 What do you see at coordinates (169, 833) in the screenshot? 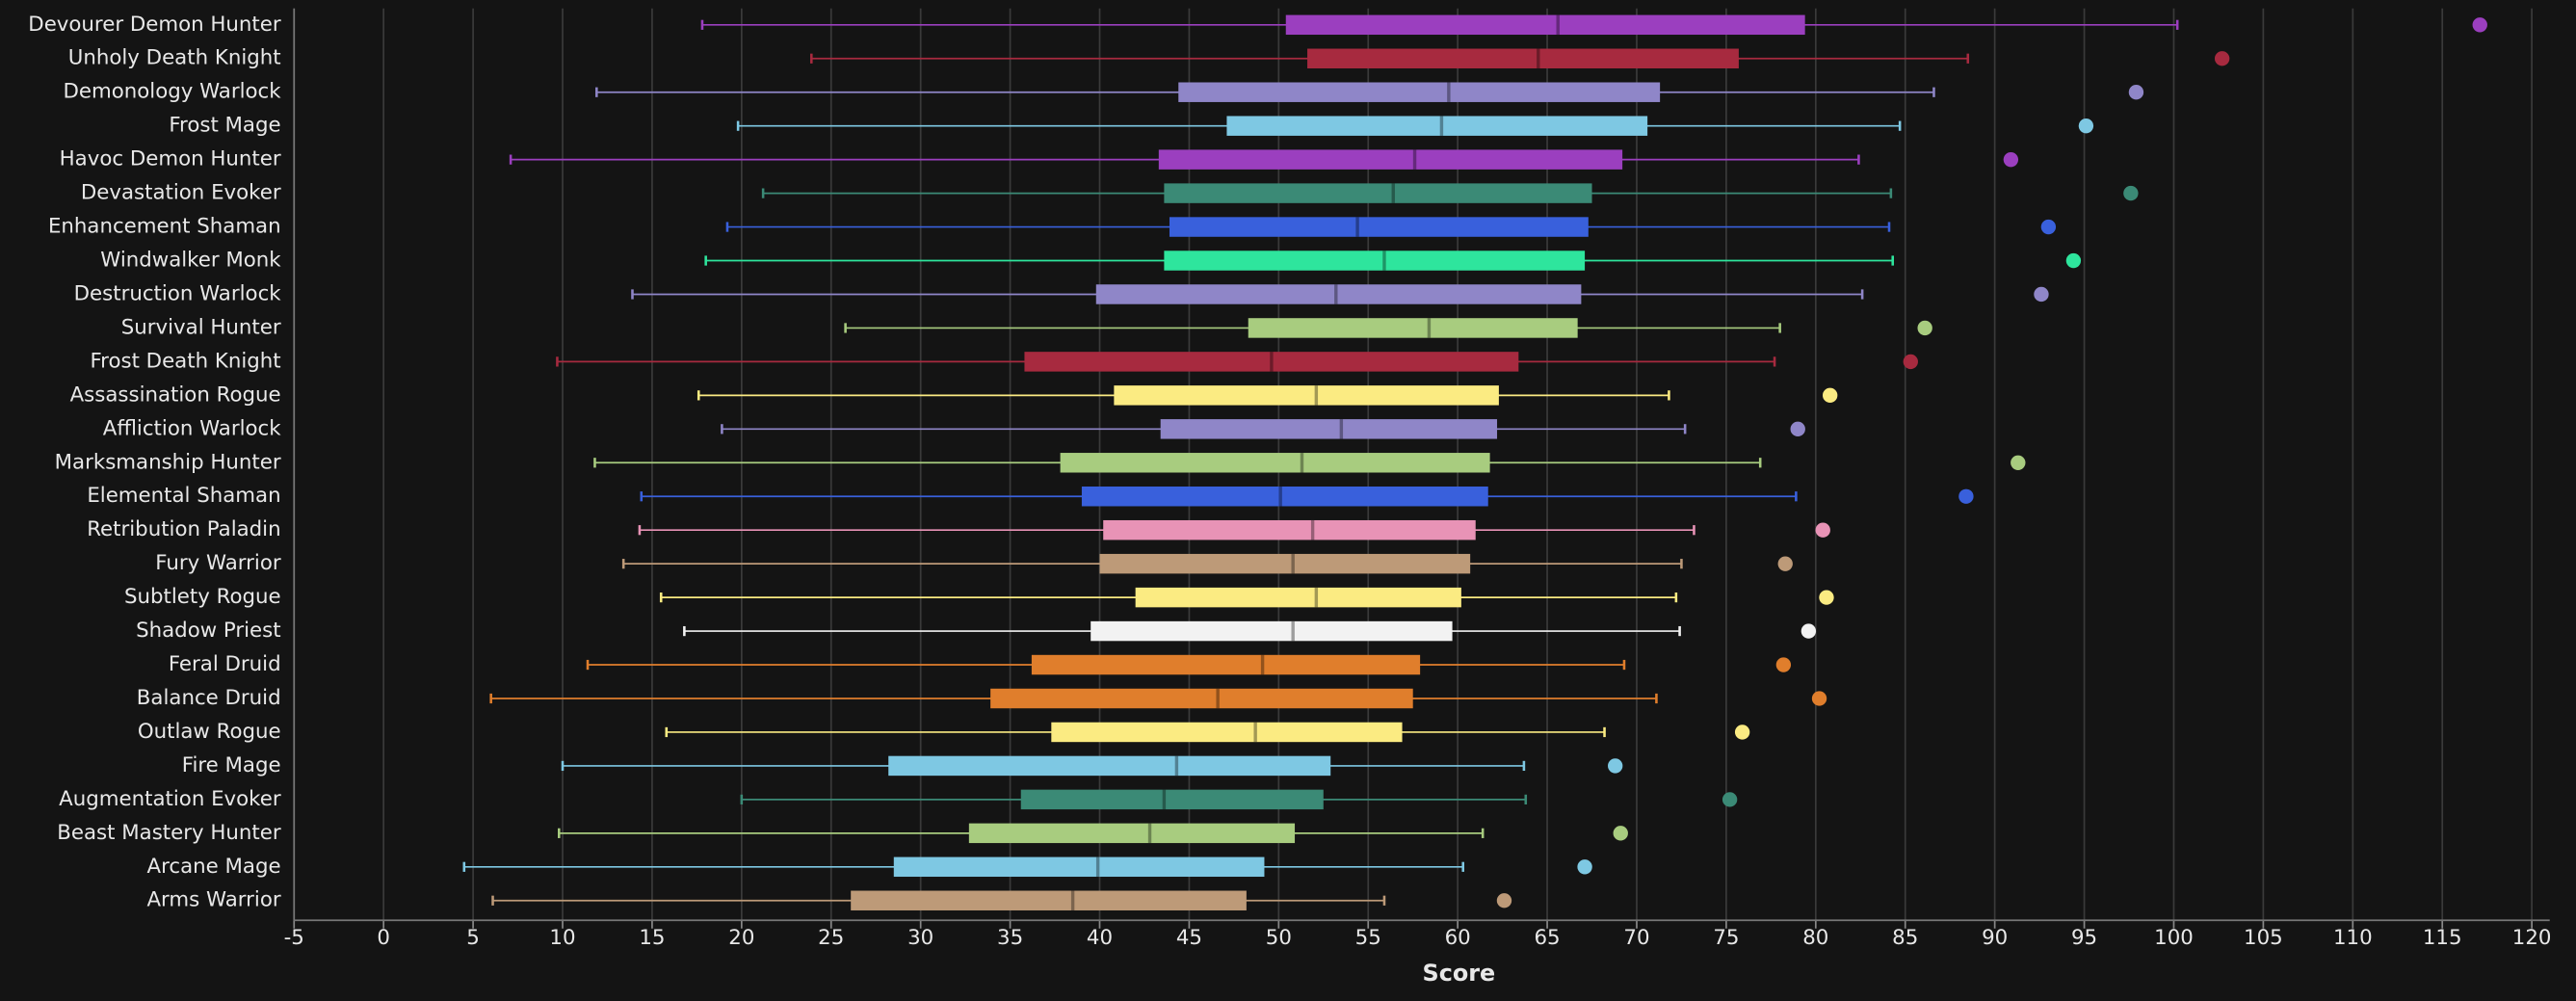
I see `category-label: Beast Mastery Hunter` at bounding box center [169, 833].